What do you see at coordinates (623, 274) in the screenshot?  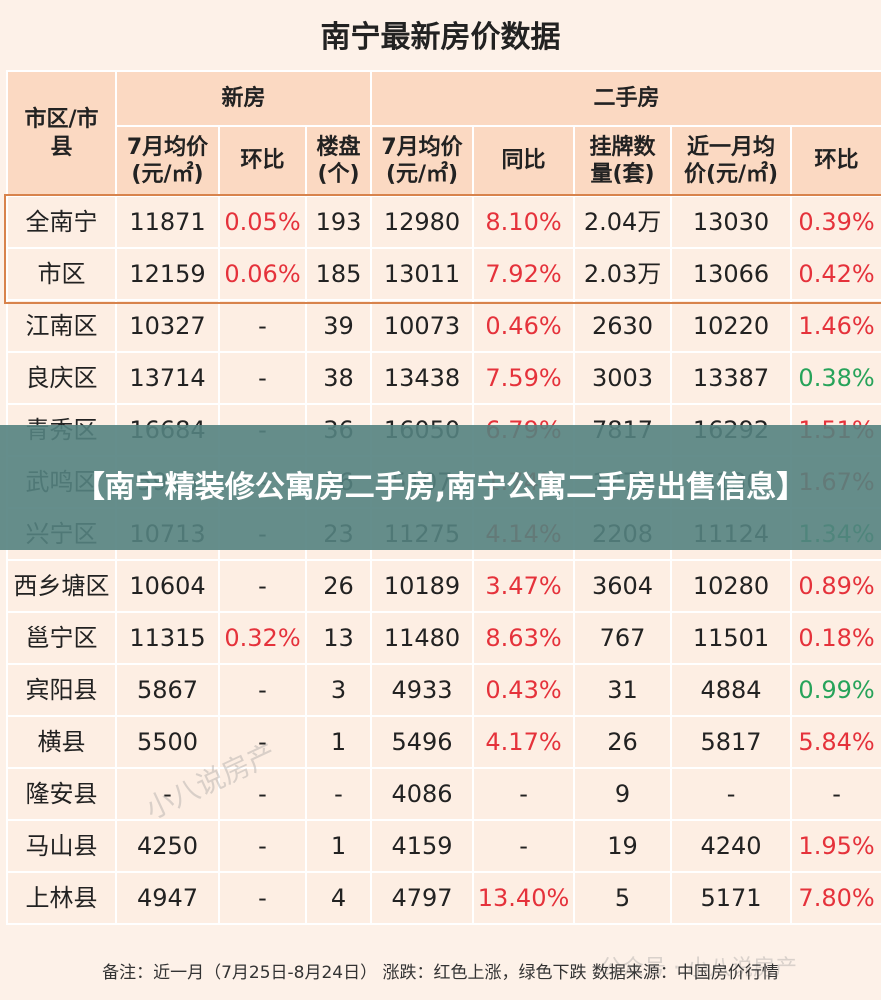 I see `table-cell: 2.03万` at bounding box center [623, 274].